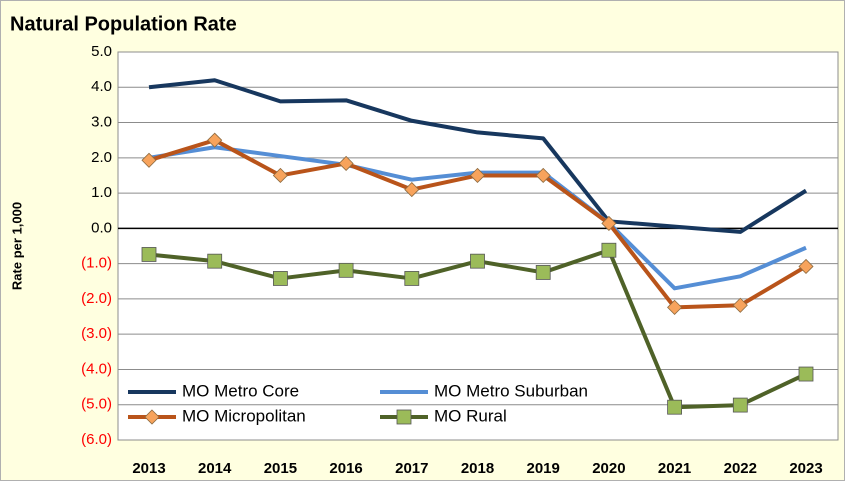 This screenshot has width=845, height=481. I want to click on x-tick-label: 2018, so click(477, 468).